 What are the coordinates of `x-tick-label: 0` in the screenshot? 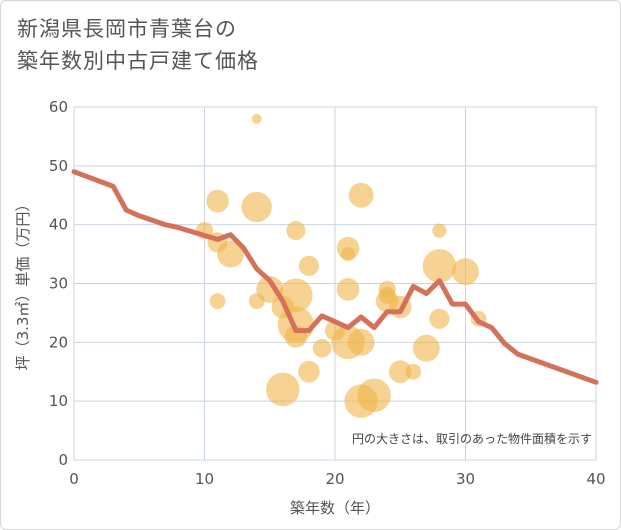 It's located at (74, 479).